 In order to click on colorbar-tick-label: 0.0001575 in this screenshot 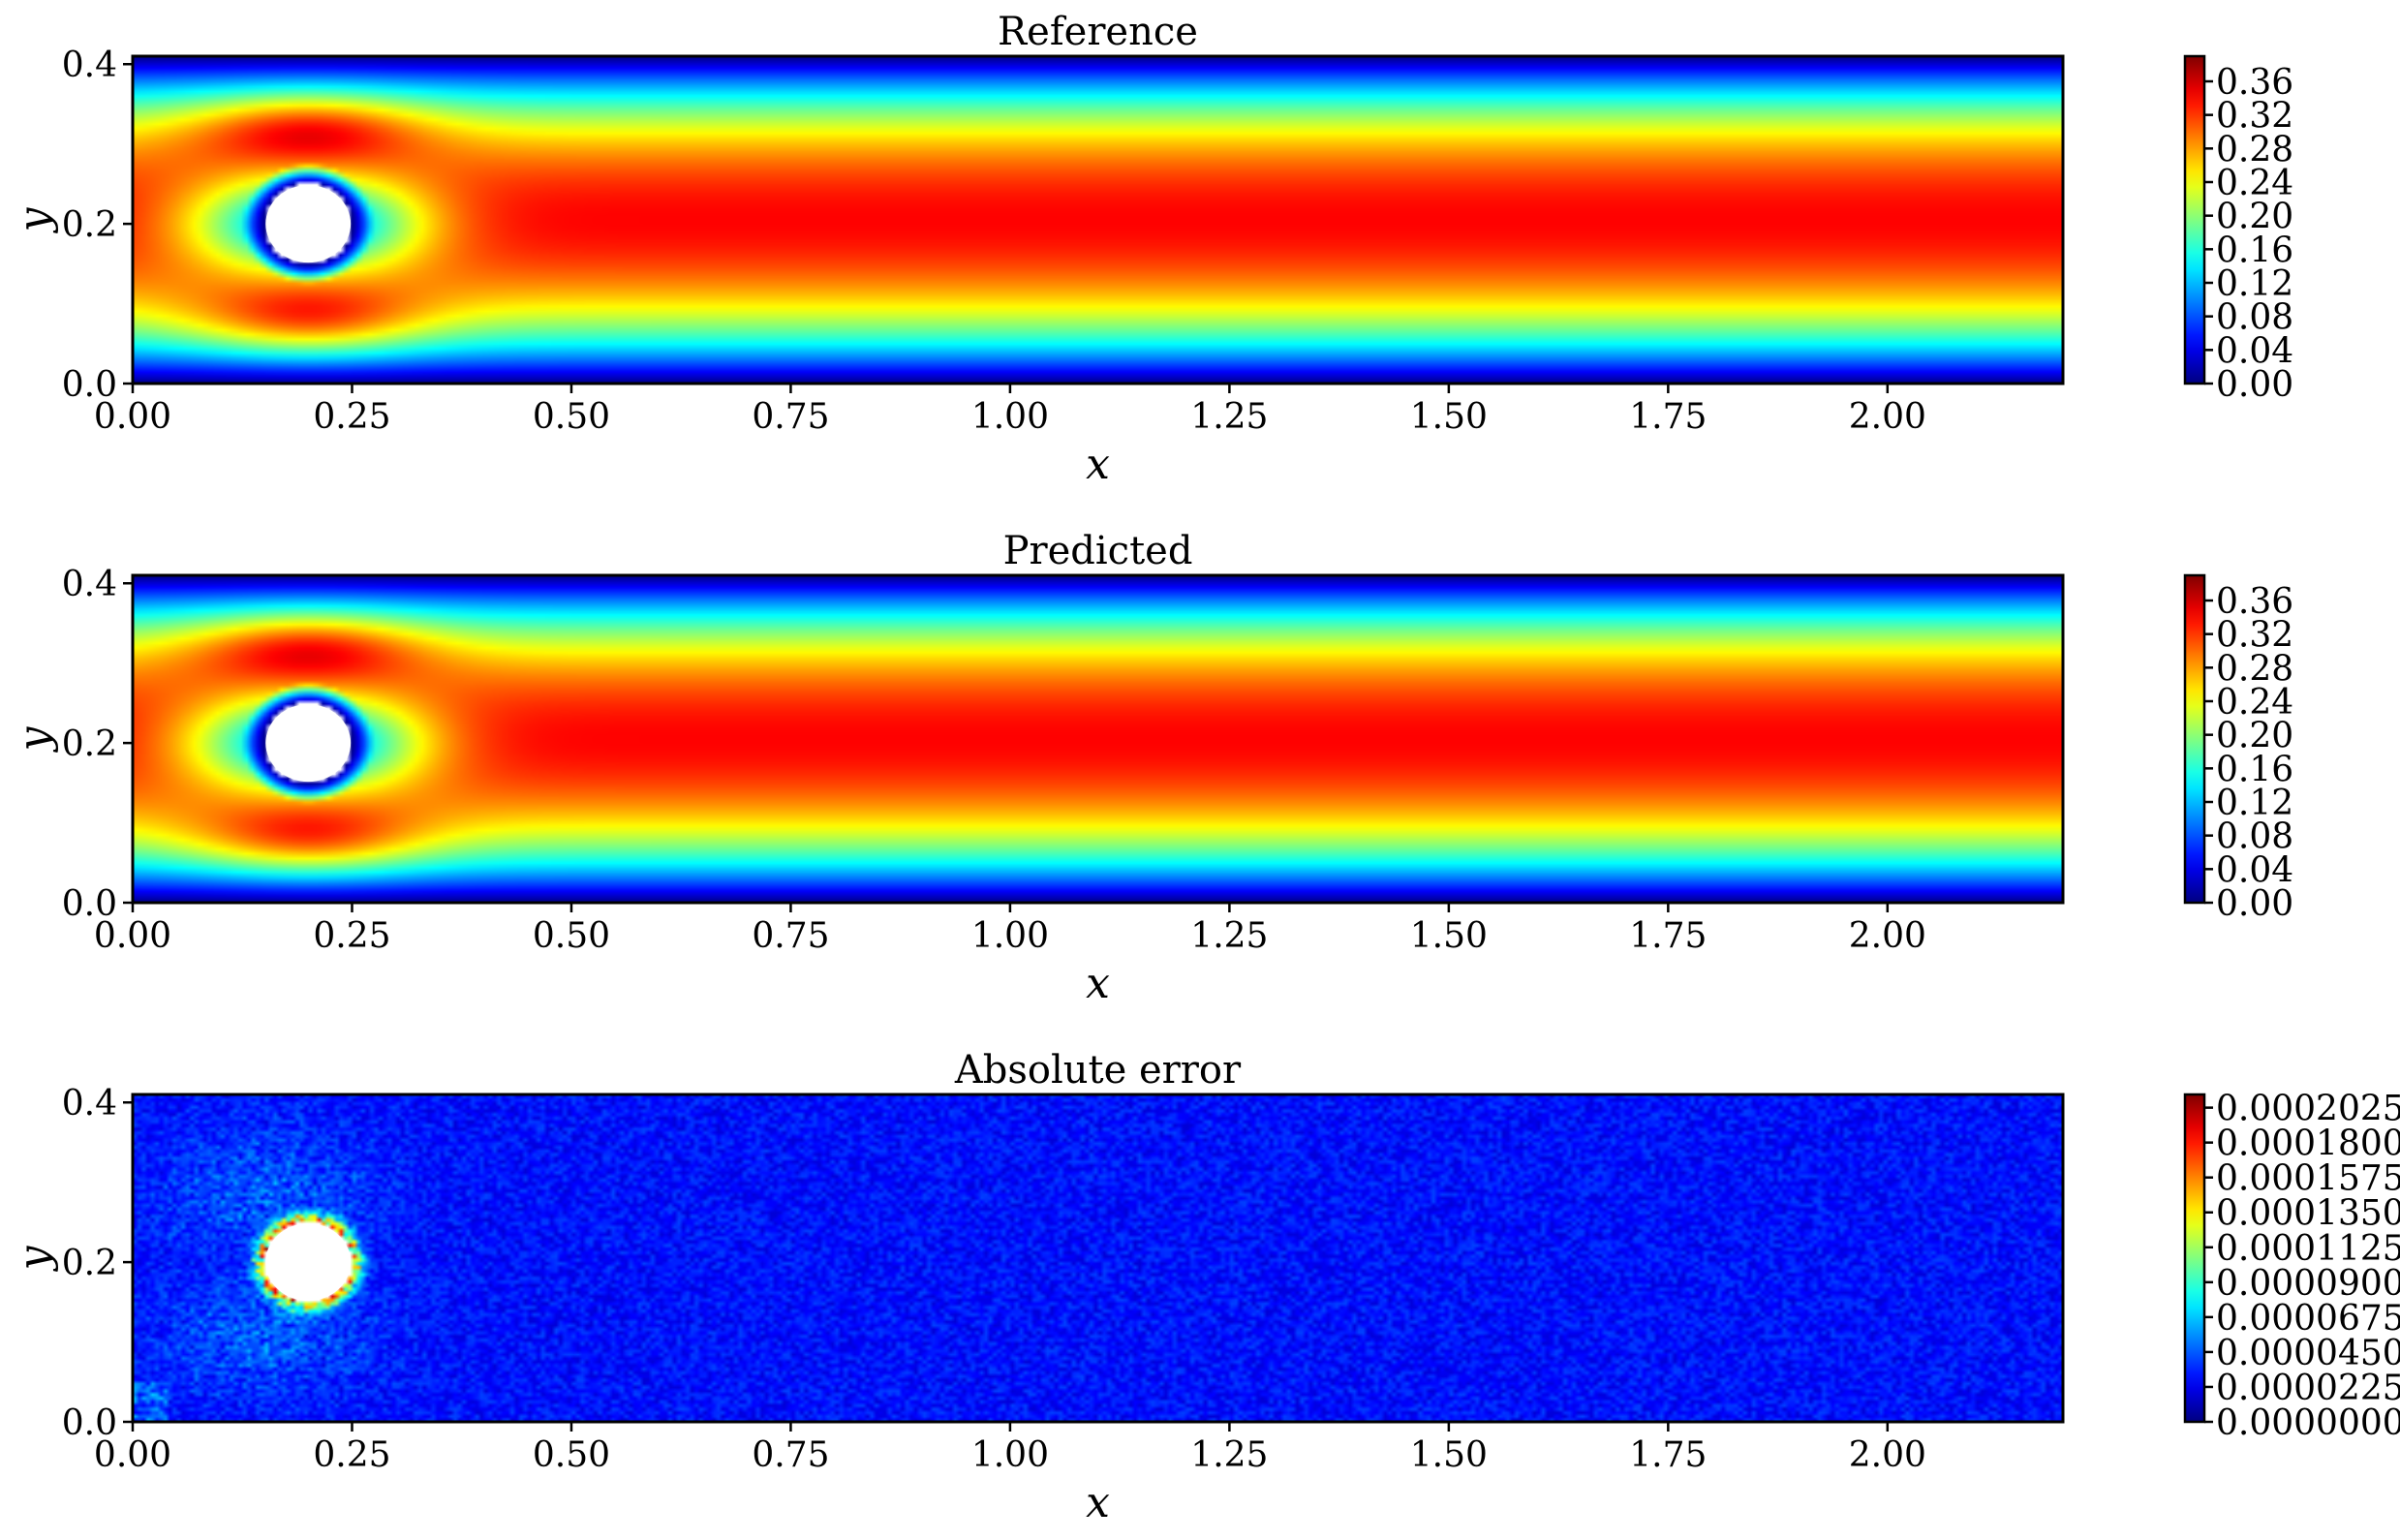, I will do `click(2308, 1179)`.